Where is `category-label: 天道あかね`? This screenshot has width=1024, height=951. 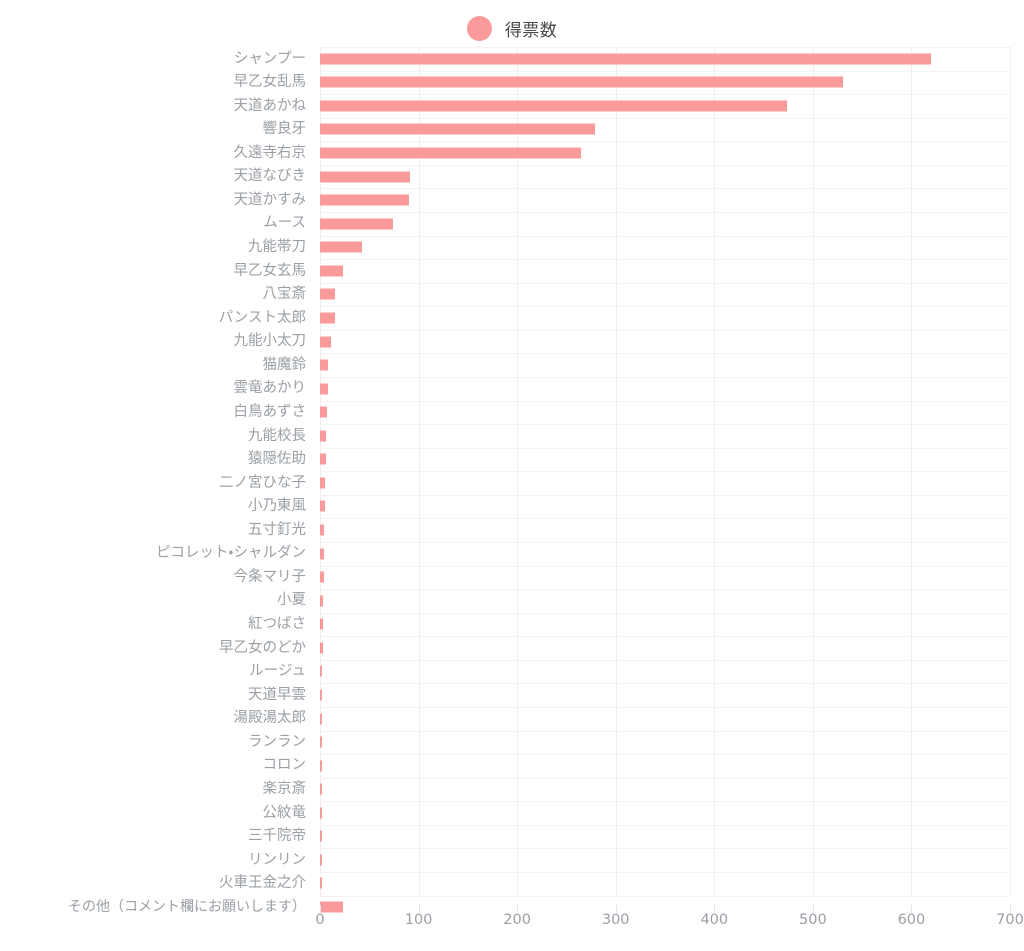
category-label: 天道あかね is located at coordinates (270, 105).